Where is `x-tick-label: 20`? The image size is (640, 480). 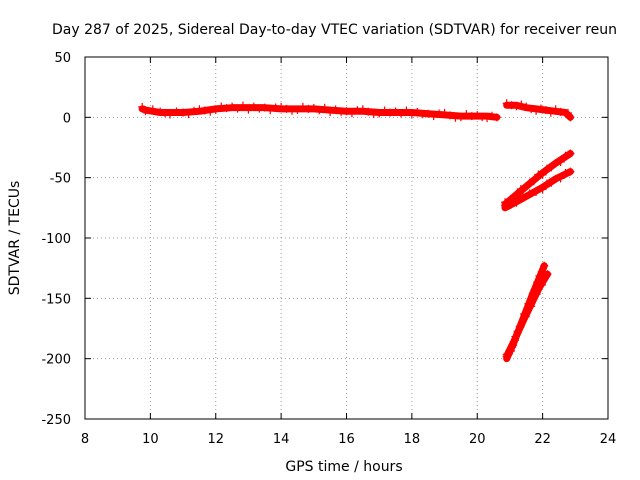
x-tick-label: 20 is located at coordinates (477, 439).